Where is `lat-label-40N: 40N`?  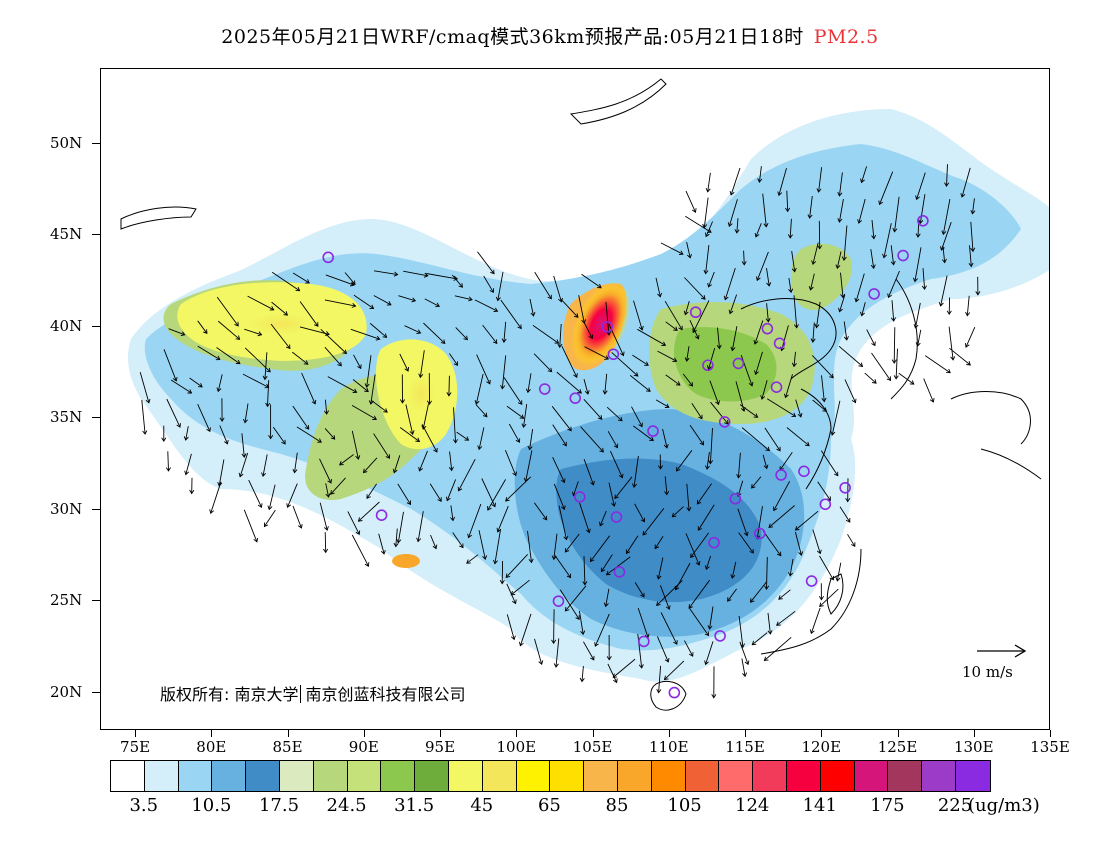
lat-label-40N: 40N is located at coordinates (66, 325).